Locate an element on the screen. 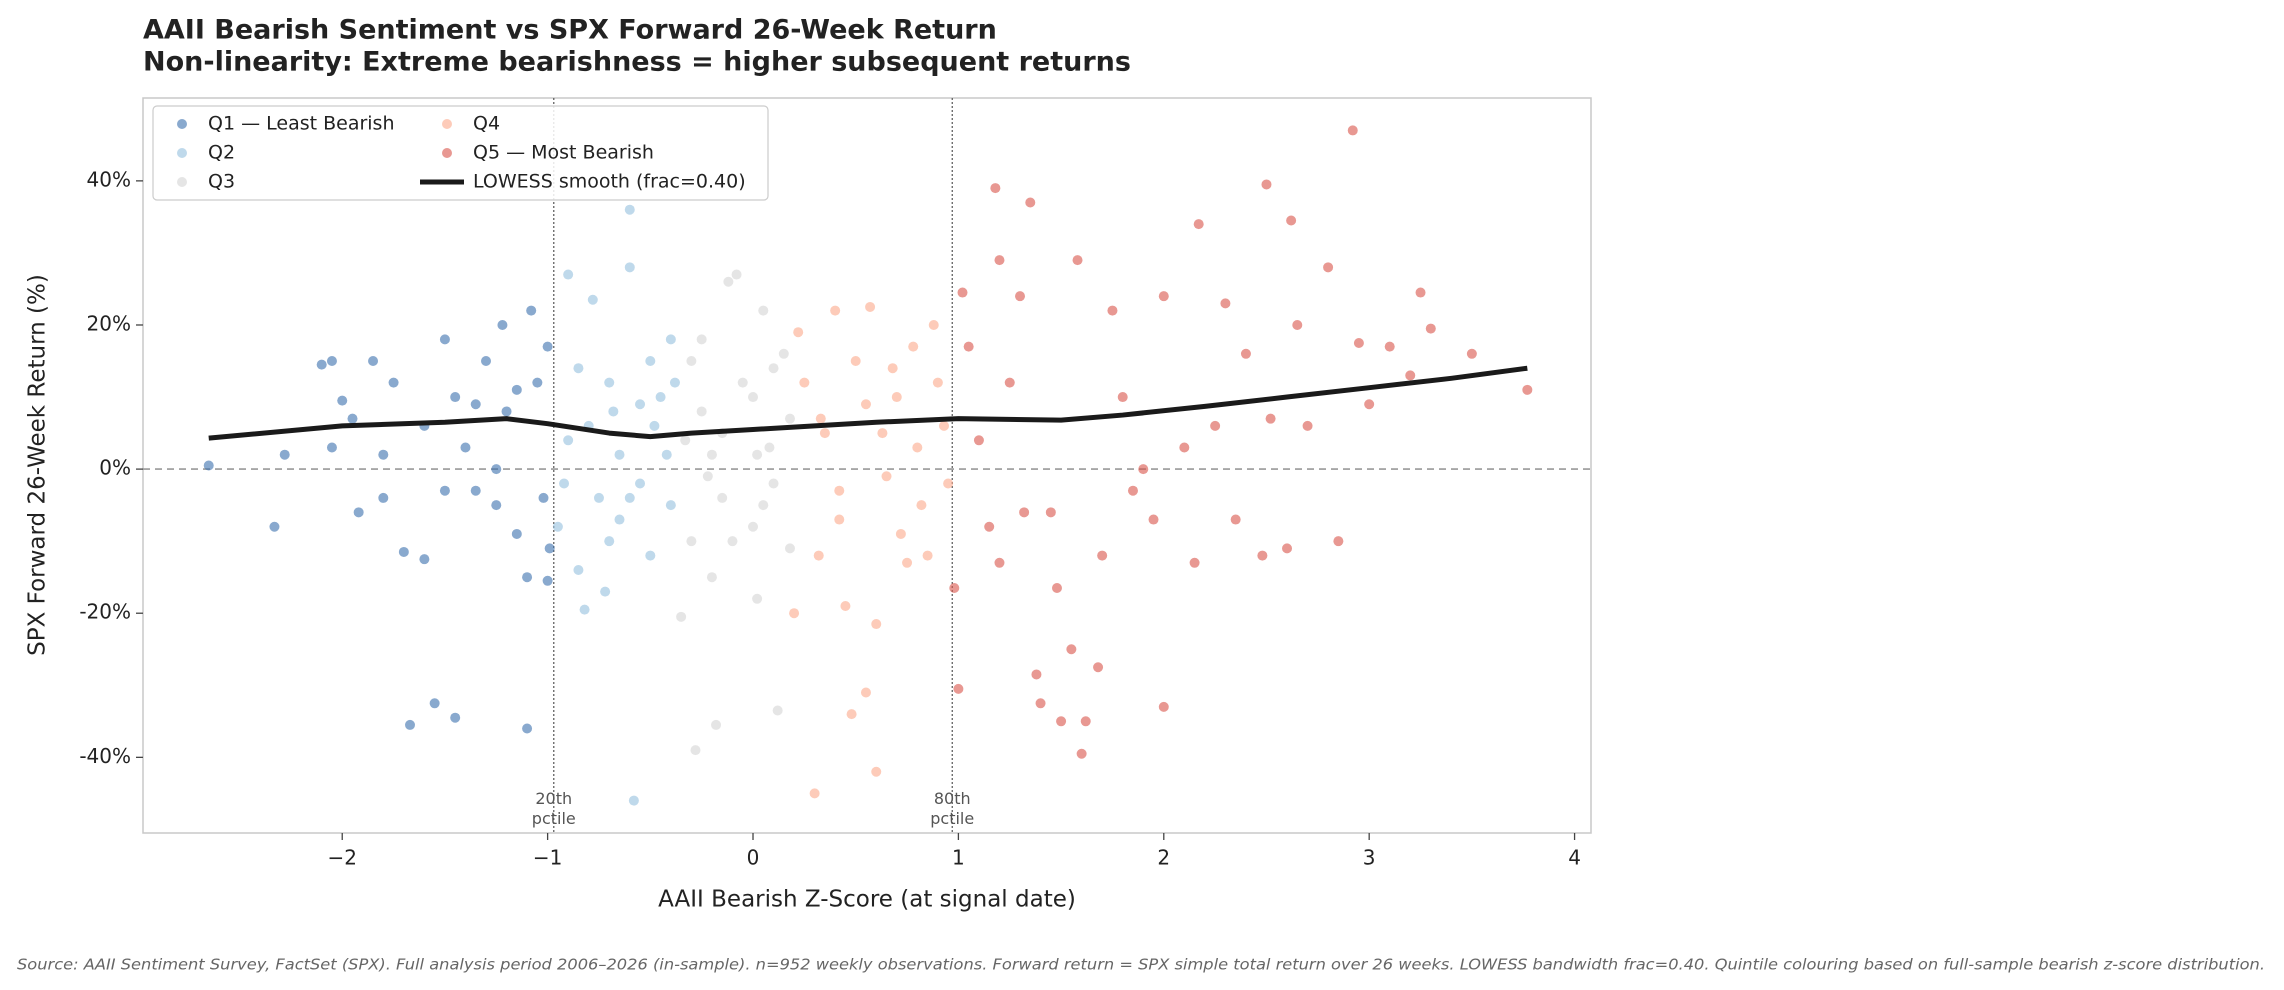 The image size is (2284, 990). legend-label: Q3 is located at coordinates (221, 182).